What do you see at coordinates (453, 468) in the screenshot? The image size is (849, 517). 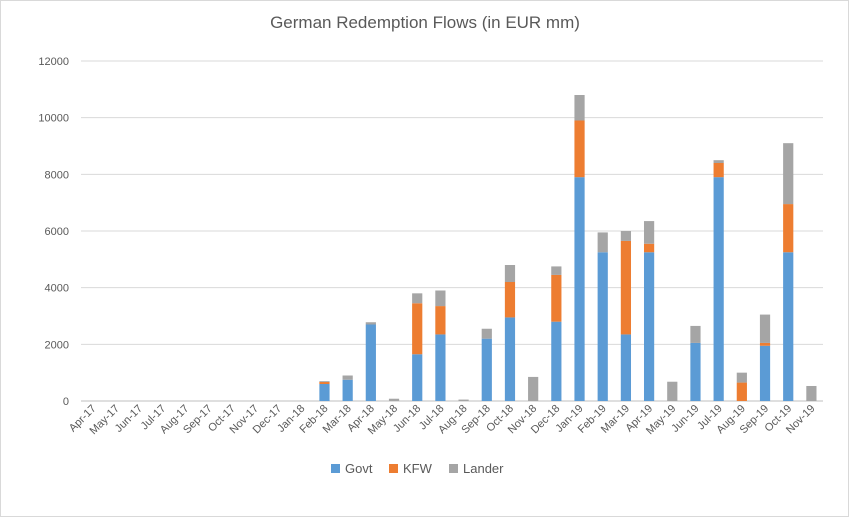 I see `legend-swatch-lander` at bounding box center [453, 468].